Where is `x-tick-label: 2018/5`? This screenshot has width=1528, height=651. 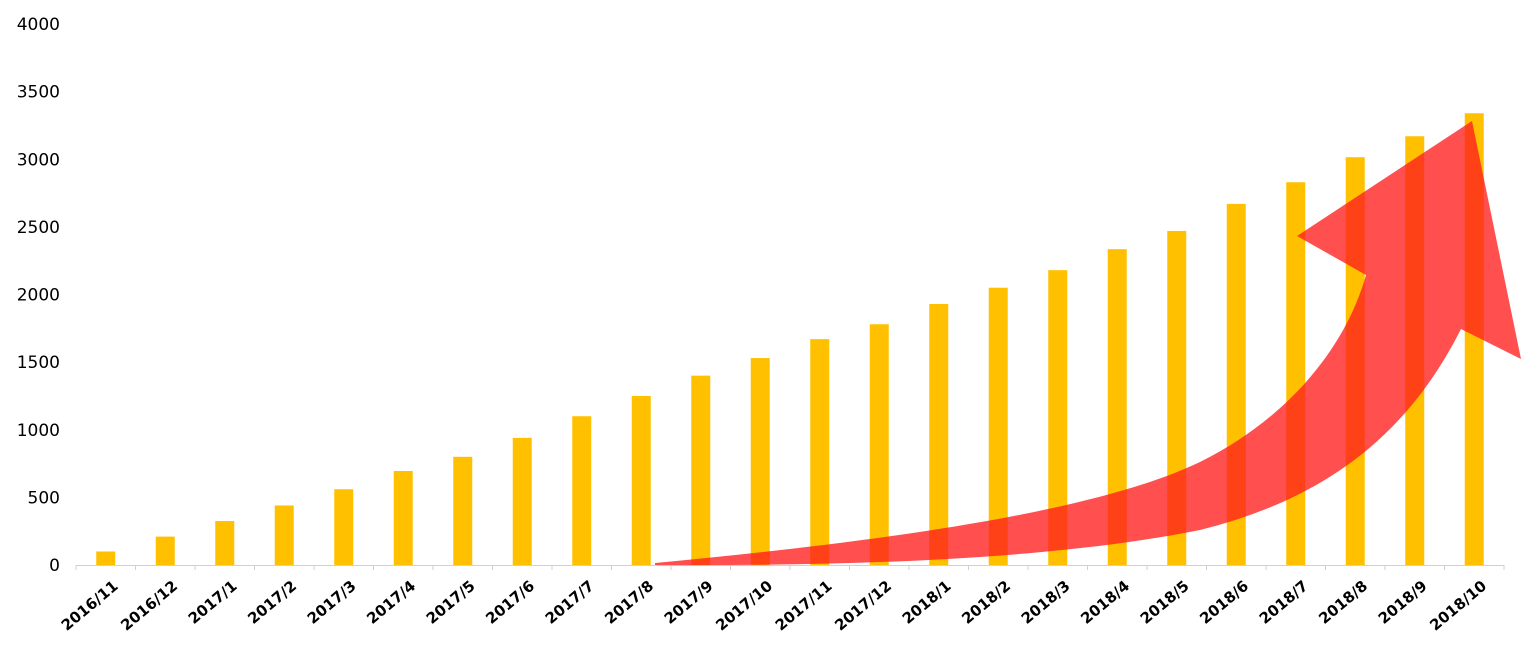
x-tick-label: 2018/5 is located at coordinates (1165, 602).